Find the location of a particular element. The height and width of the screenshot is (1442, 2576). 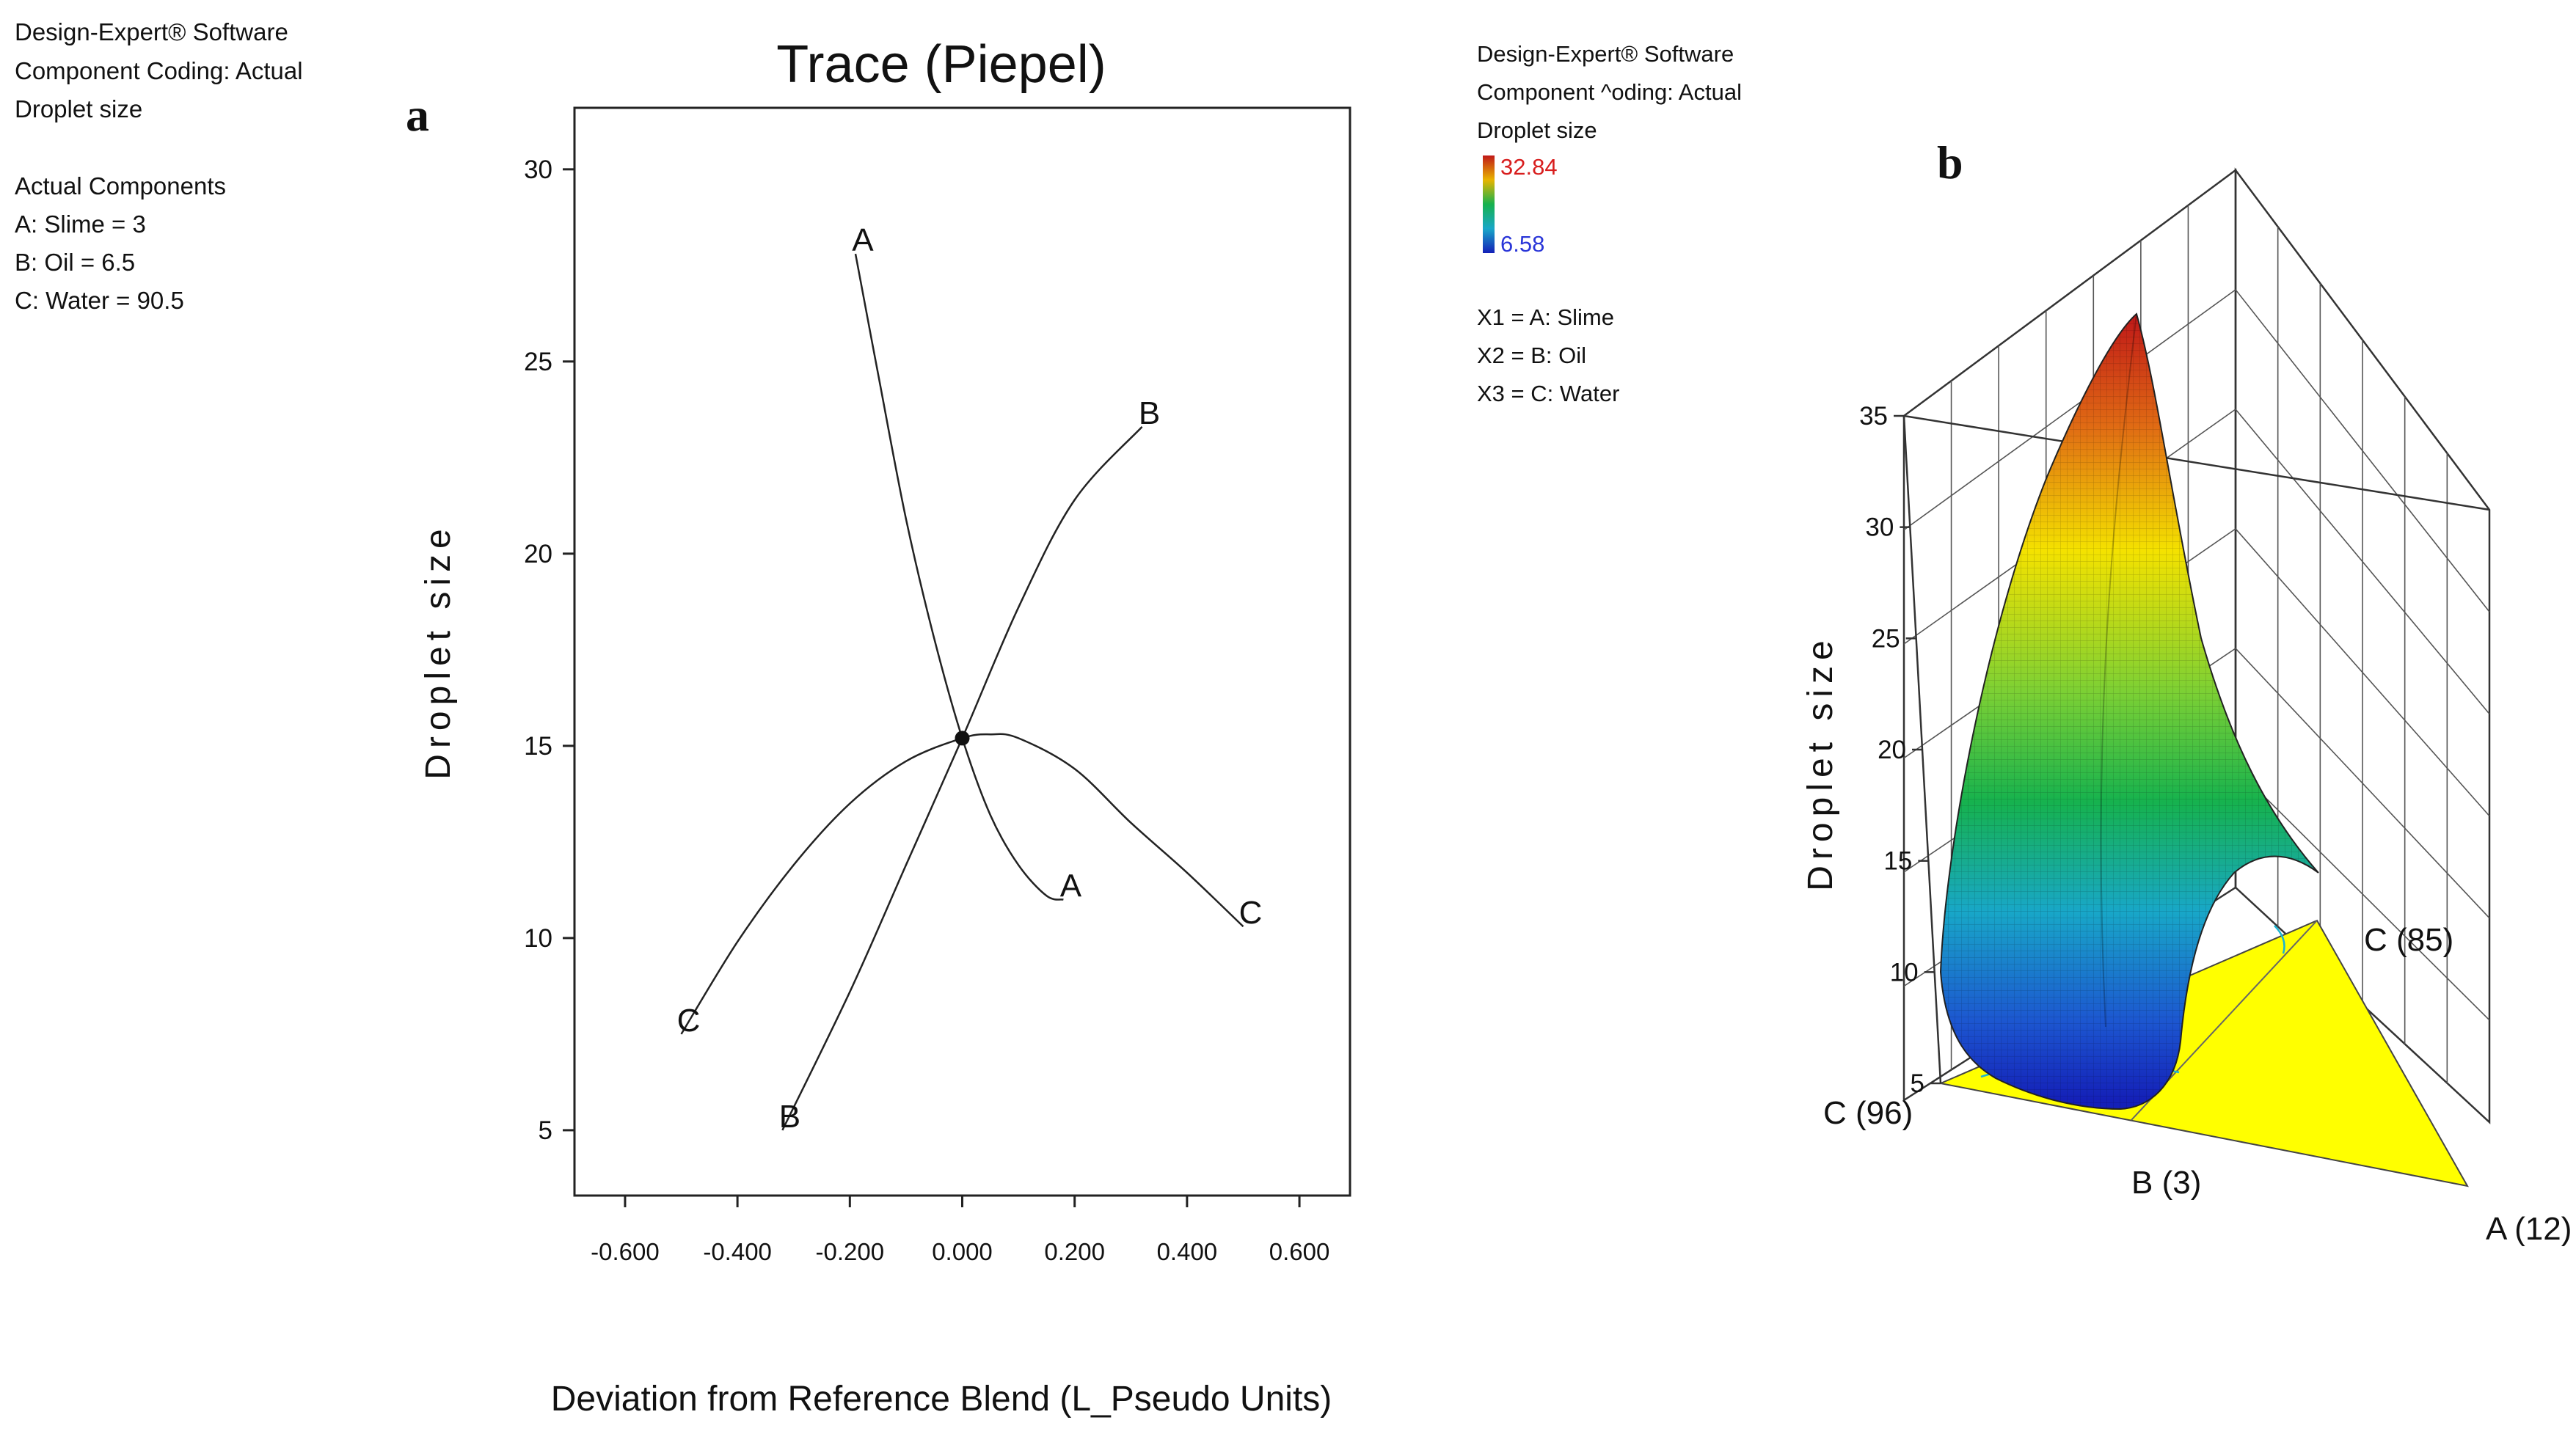

trace-lines: A A B B C C is located at coordinates (970, 679).